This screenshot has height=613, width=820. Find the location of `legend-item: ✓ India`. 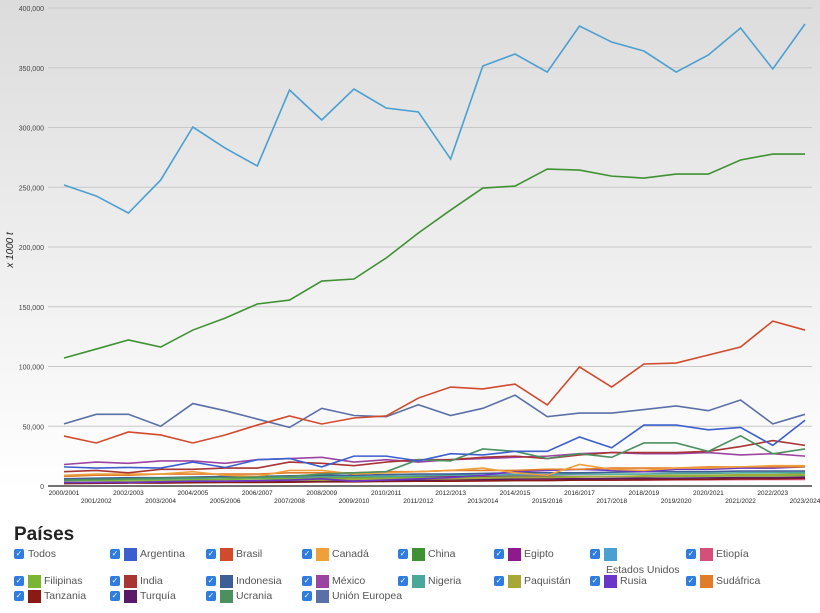

legend-item: ✓ India is located at coordinates (136, 581).